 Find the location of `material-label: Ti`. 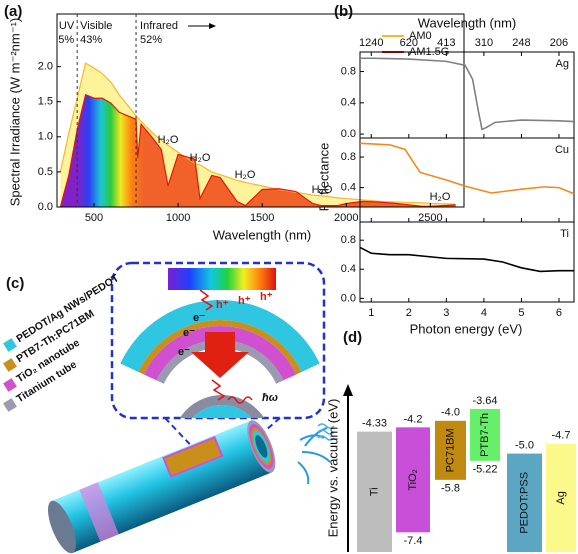

material-label: Ti is located at coordinates (374, 491).